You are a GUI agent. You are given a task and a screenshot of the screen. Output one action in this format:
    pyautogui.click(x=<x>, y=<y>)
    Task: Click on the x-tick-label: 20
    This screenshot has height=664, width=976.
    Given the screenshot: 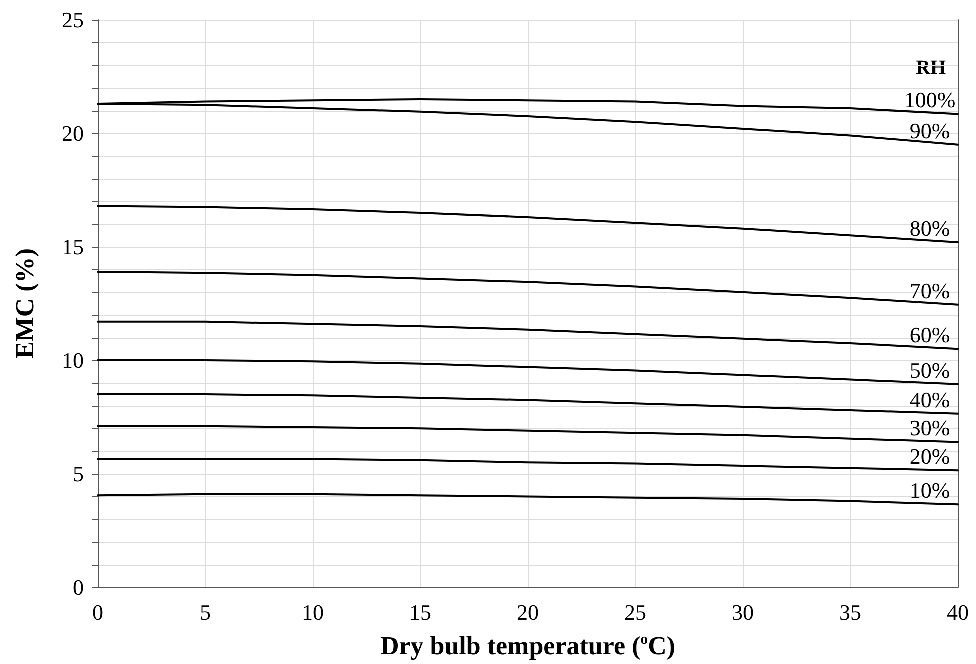 What is the action you would take?
    pyautogui.click(x=528, y=612)
    